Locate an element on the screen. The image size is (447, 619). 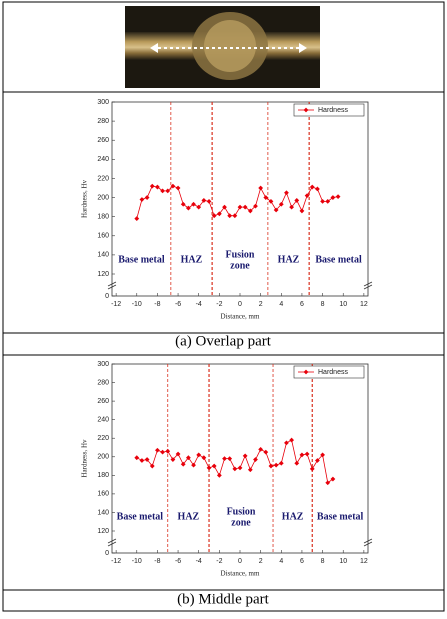
legend-marker is located at coordinates (306, 110).